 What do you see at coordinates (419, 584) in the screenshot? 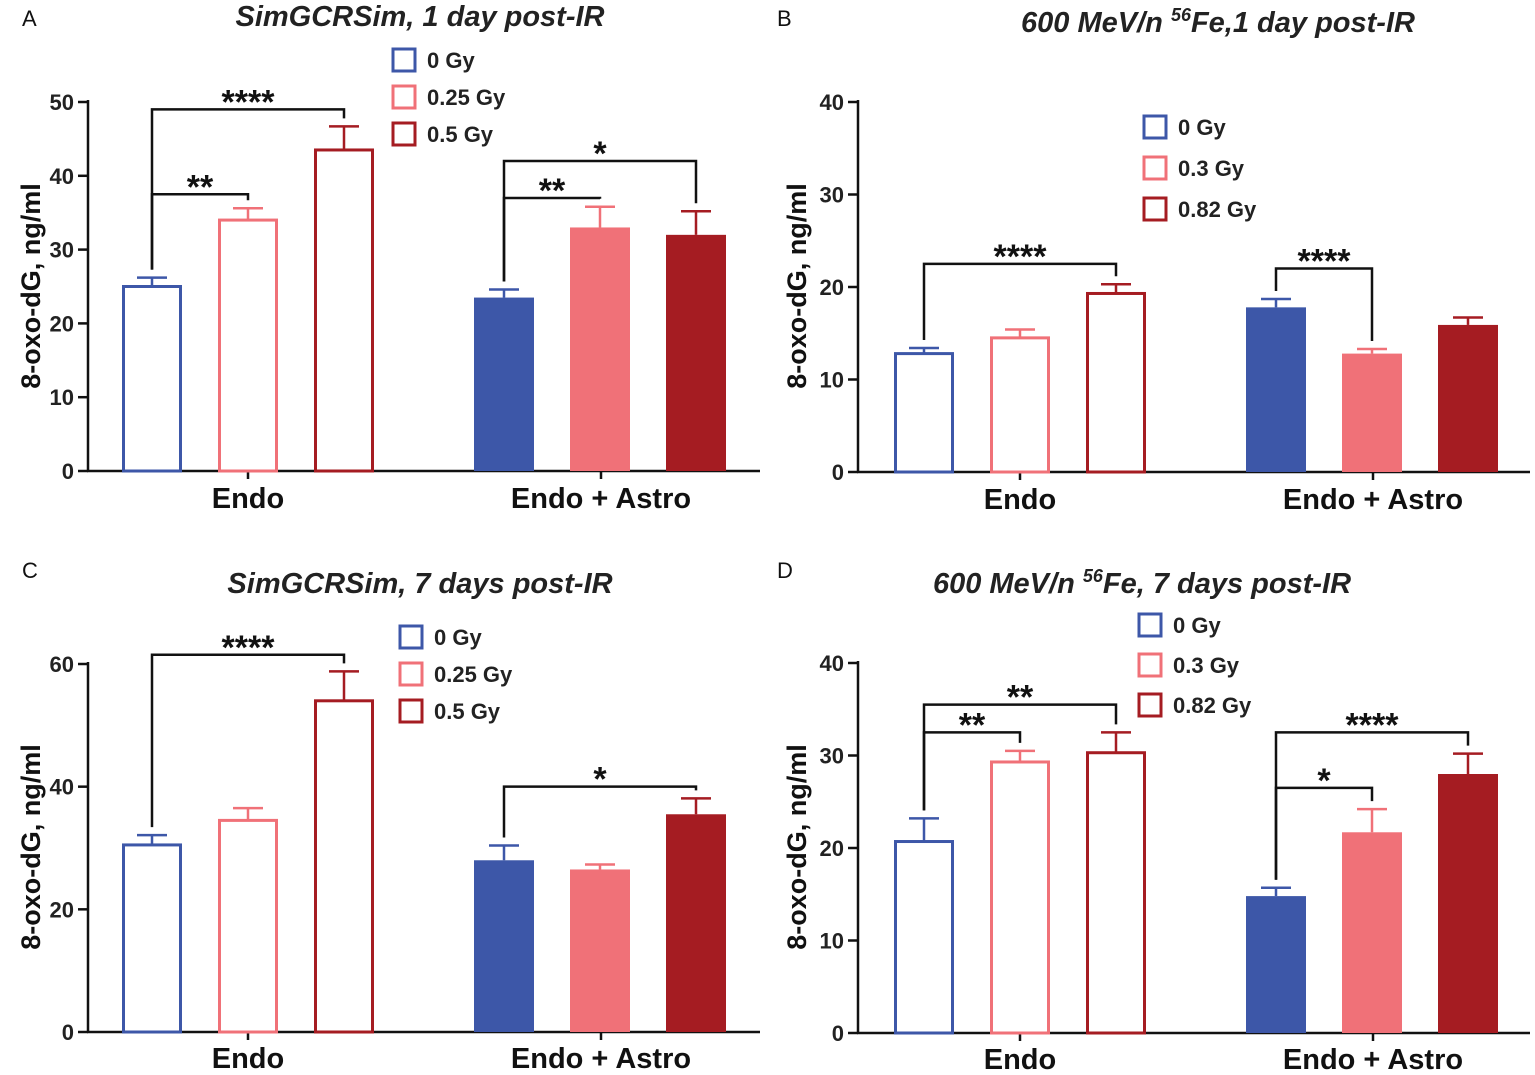
I see `chart-title: SimGCRSim, 7 days post-IR` at bounding box center [419, 584].